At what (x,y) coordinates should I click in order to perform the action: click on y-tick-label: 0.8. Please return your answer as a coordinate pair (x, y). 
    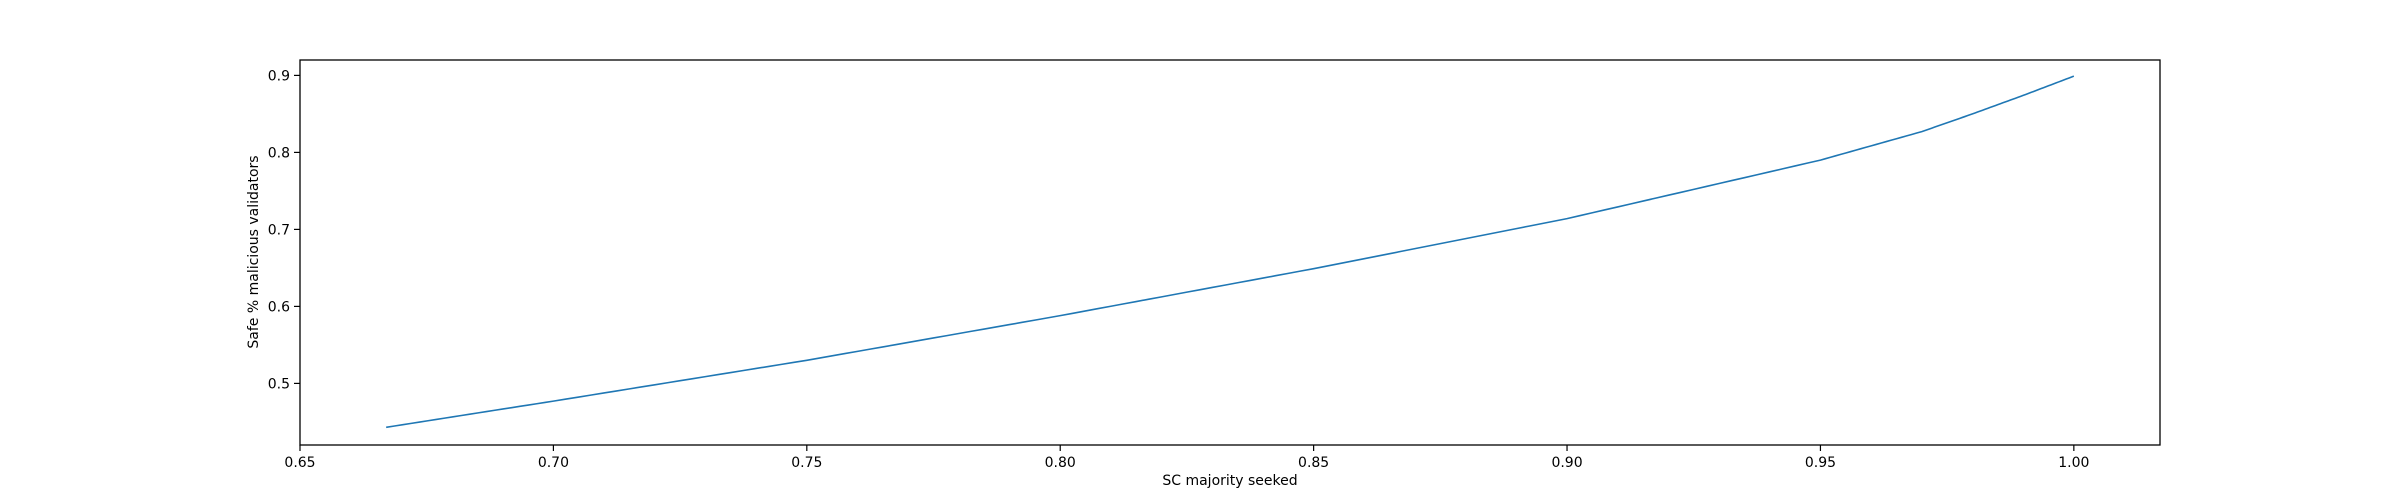
    Looking at the image, I should click on (279, 153).